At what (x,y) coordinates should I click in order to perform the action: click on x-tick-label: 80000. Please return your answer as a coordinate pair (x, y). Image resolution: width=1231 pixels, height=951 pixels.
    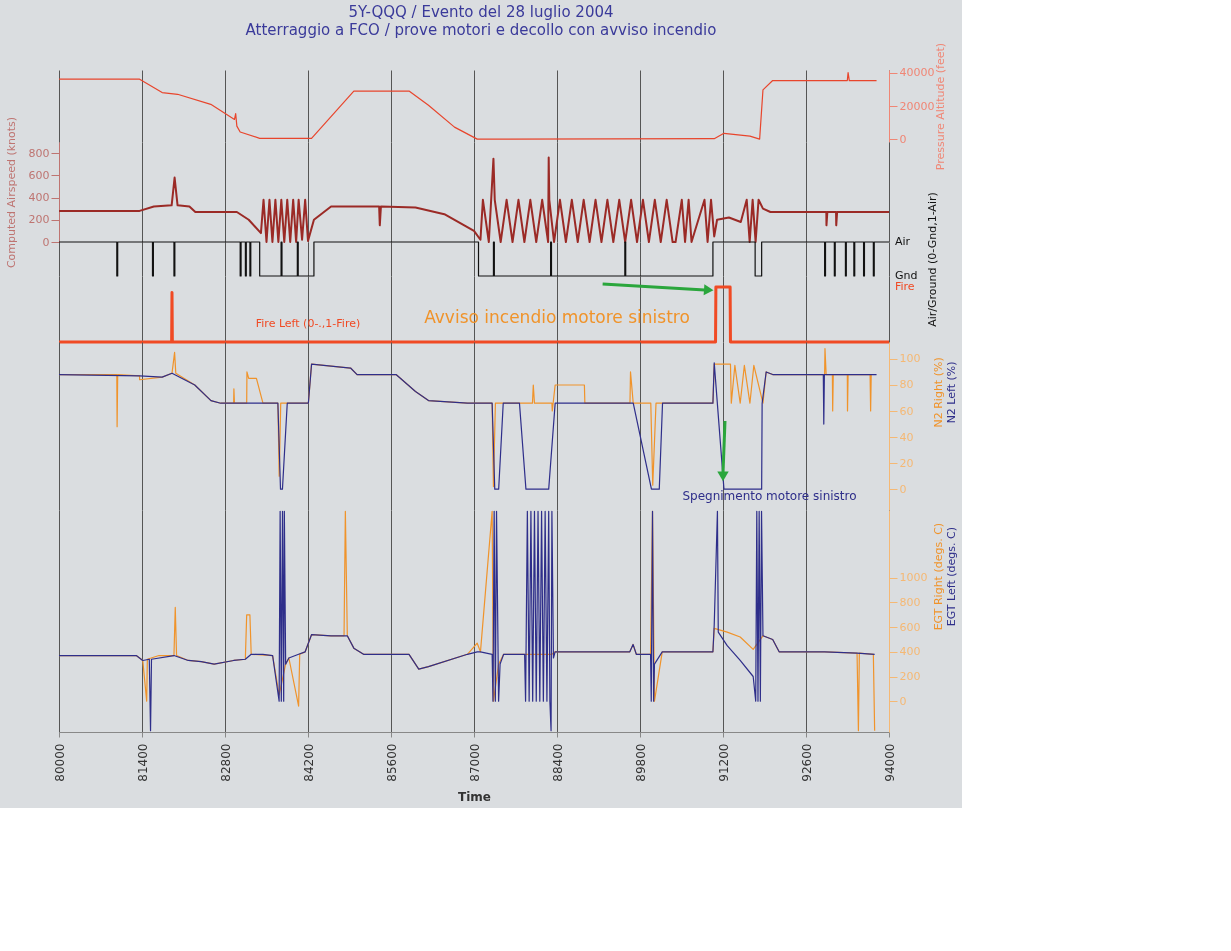
    Looking at the image, I should click on (59, 762).